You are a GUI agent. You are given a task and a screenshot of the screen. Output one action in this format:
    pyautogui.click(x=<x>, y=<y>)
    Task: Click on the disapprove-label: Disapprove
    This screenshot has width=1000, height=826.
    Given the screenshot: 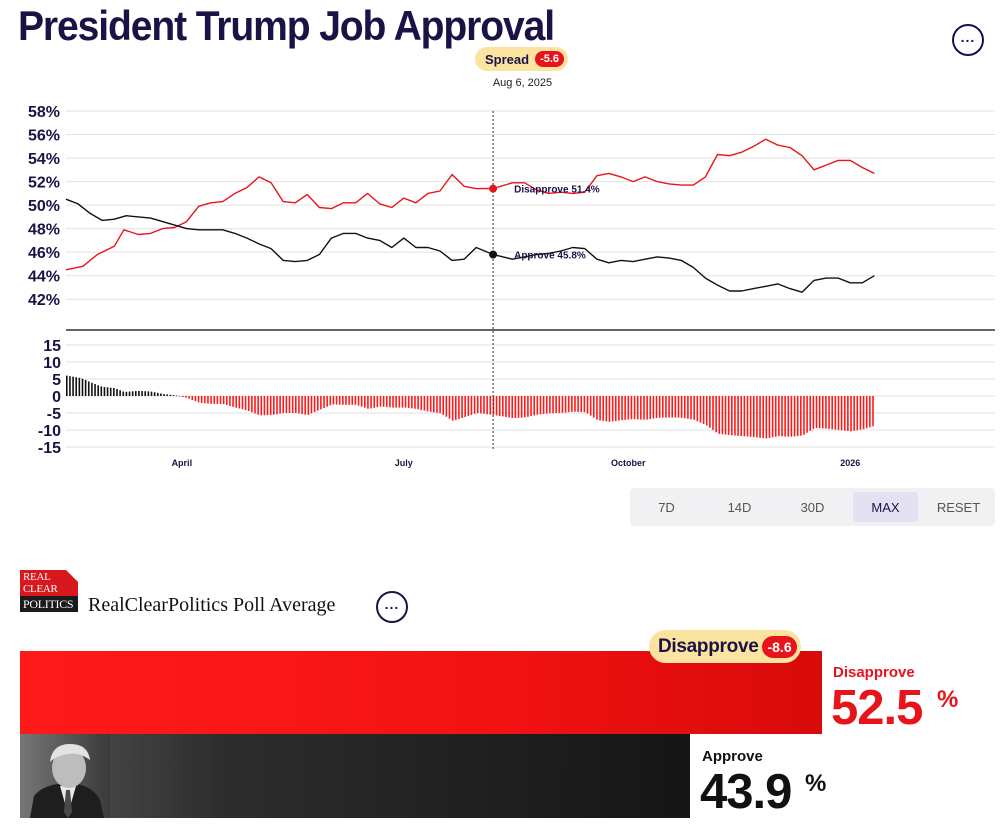 What is the action you would take?
    pyautogui.click(x=874, y=672)
    